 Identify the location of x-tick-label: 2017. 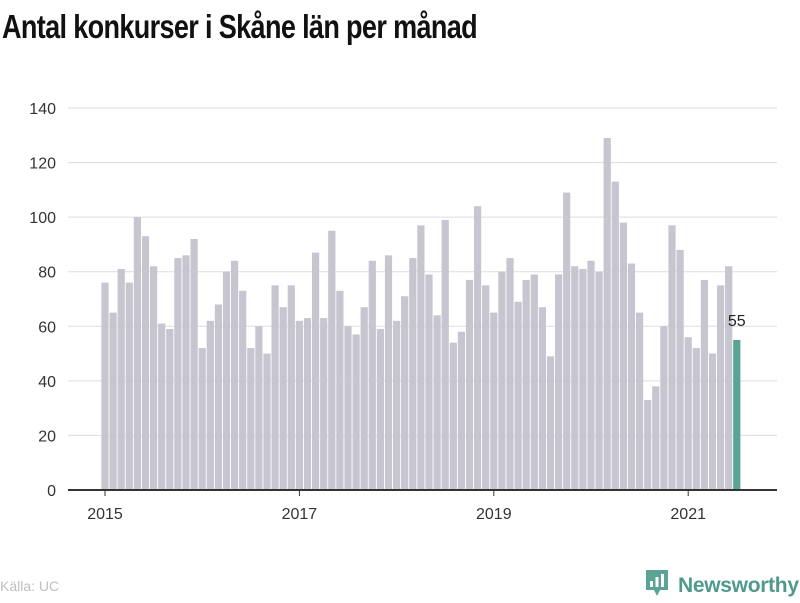
(300, 514).